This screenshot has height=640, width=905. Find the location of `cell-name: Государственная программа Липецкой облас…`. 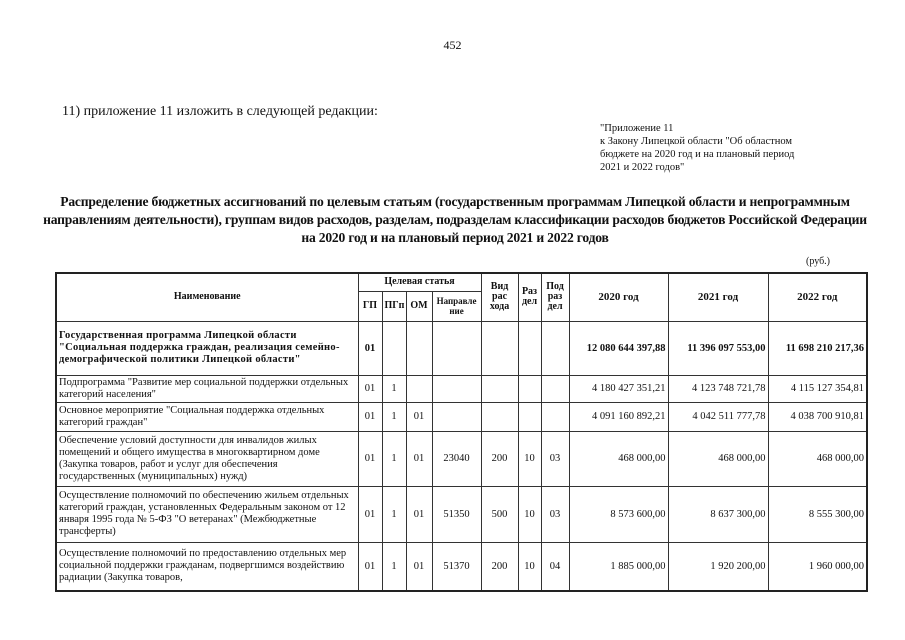

cell-name: Государственная программа Липецкой облас… is located at coordinates (207, 348).